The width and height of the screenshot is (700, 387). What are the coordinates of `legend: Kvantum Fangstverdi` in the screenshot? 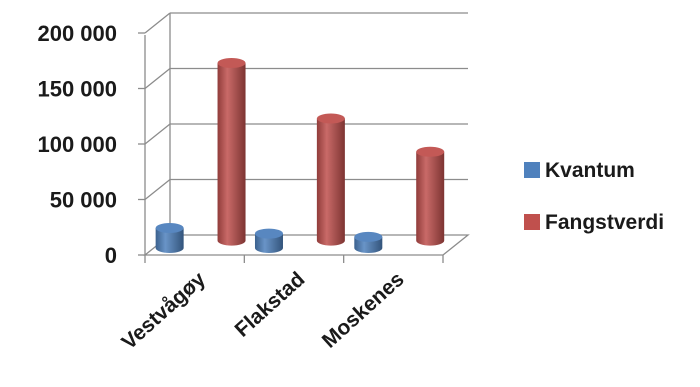 It's located at (594, 196).